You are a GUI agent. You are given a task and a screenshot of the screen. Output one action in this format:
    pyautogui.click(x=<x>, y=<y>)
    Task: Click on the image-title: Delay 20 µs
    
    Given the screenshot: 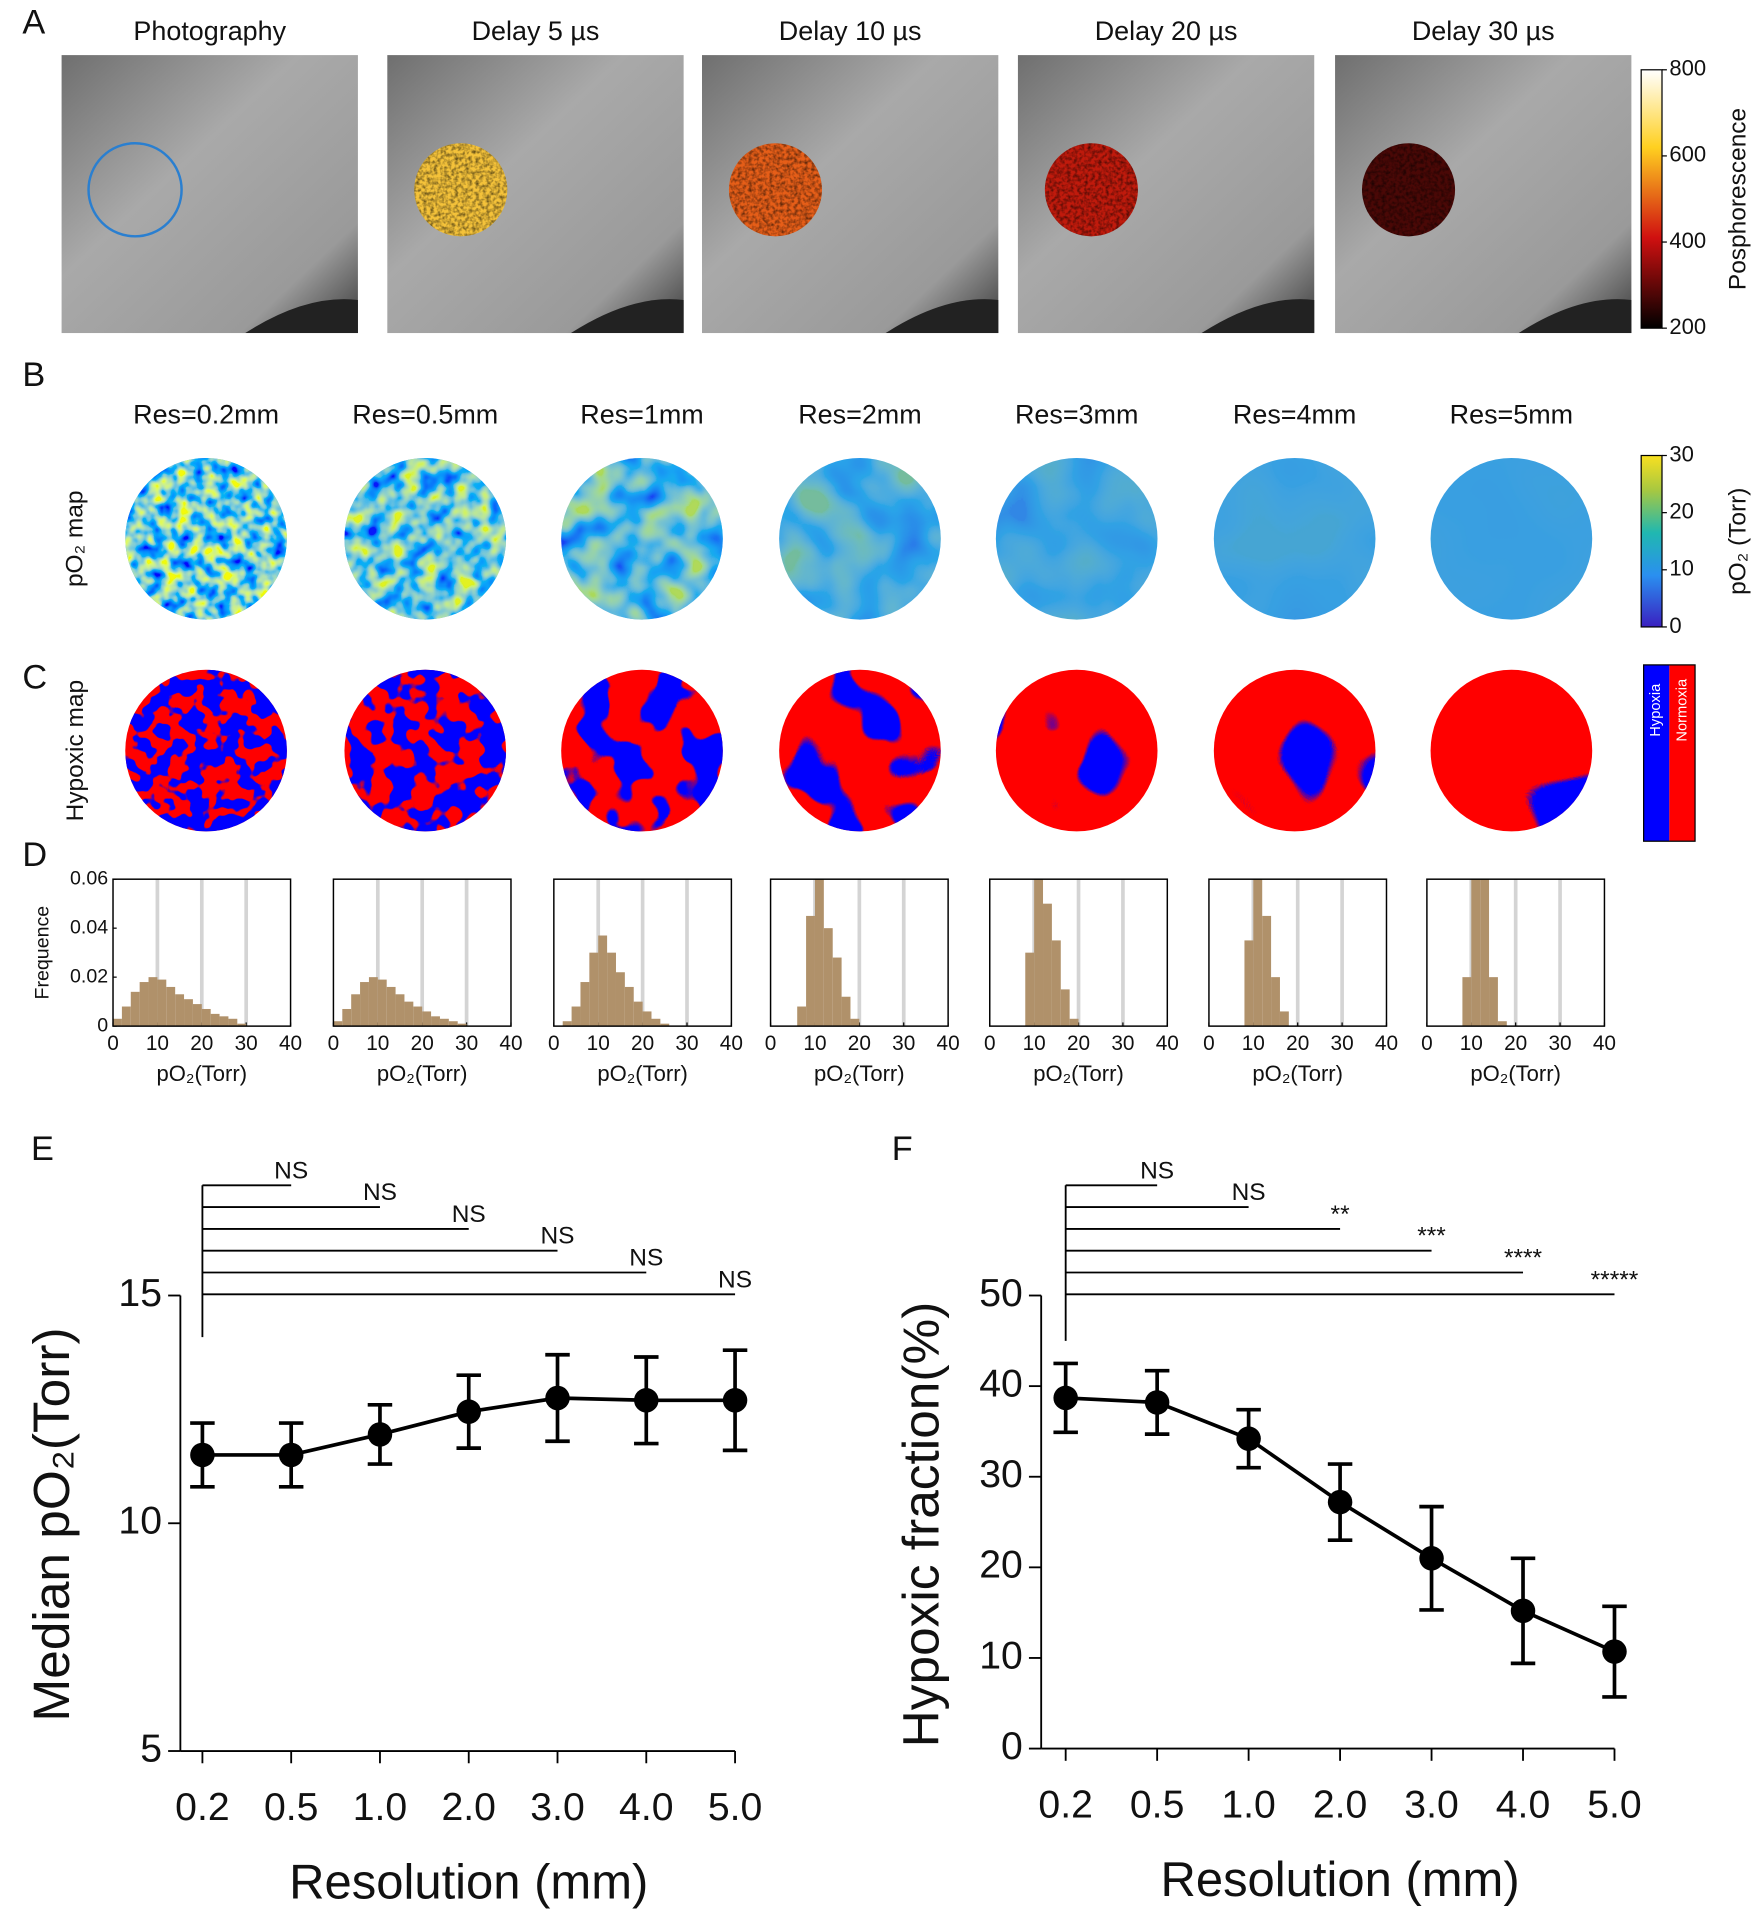 What is the action you would take?
    pyautogui.click(x=1166, y=31)
    